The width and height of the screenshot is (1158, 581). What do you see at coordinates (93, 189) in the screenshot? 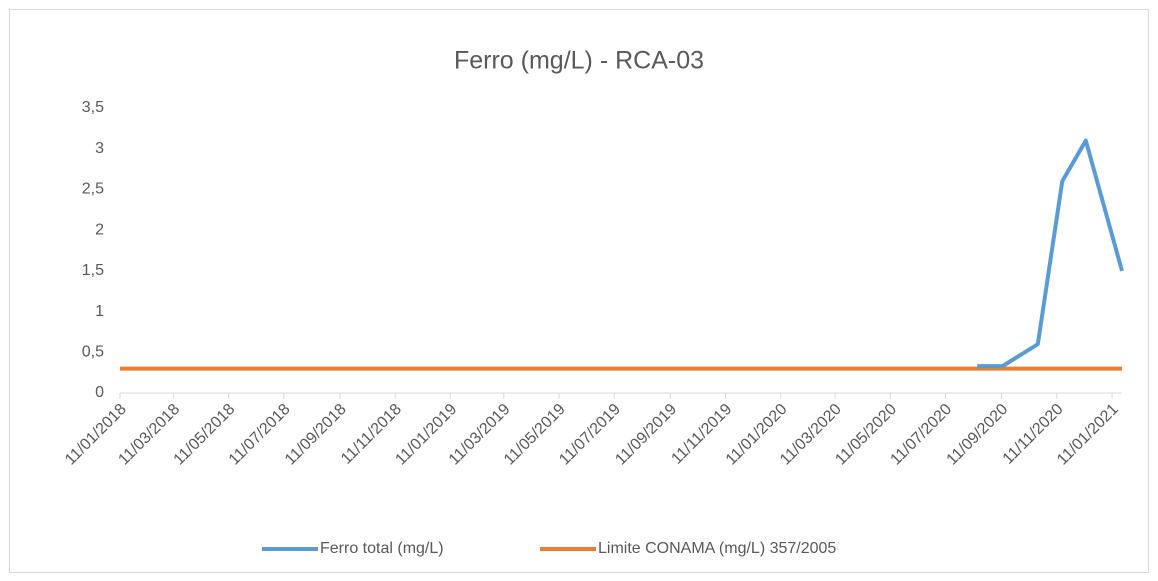
I see `y-tick-label: 2,5` at bounding box center [93, 189].